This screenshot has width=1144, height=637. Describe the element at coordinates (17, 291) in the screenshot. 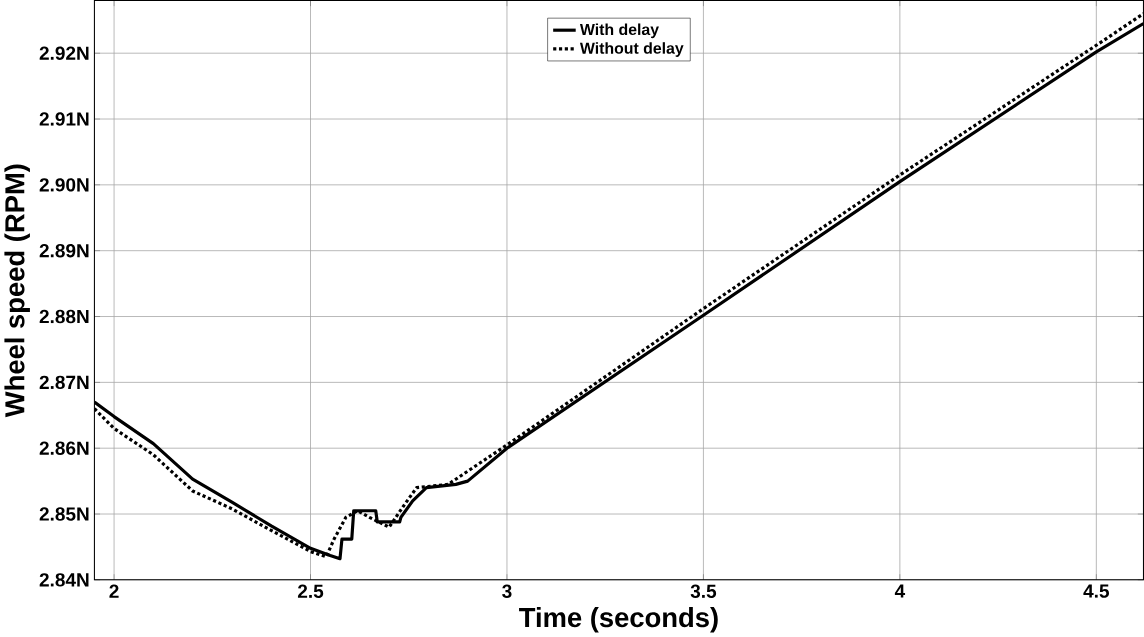

I see `y-axis-title: Wheel speed (RPM)` at that location.